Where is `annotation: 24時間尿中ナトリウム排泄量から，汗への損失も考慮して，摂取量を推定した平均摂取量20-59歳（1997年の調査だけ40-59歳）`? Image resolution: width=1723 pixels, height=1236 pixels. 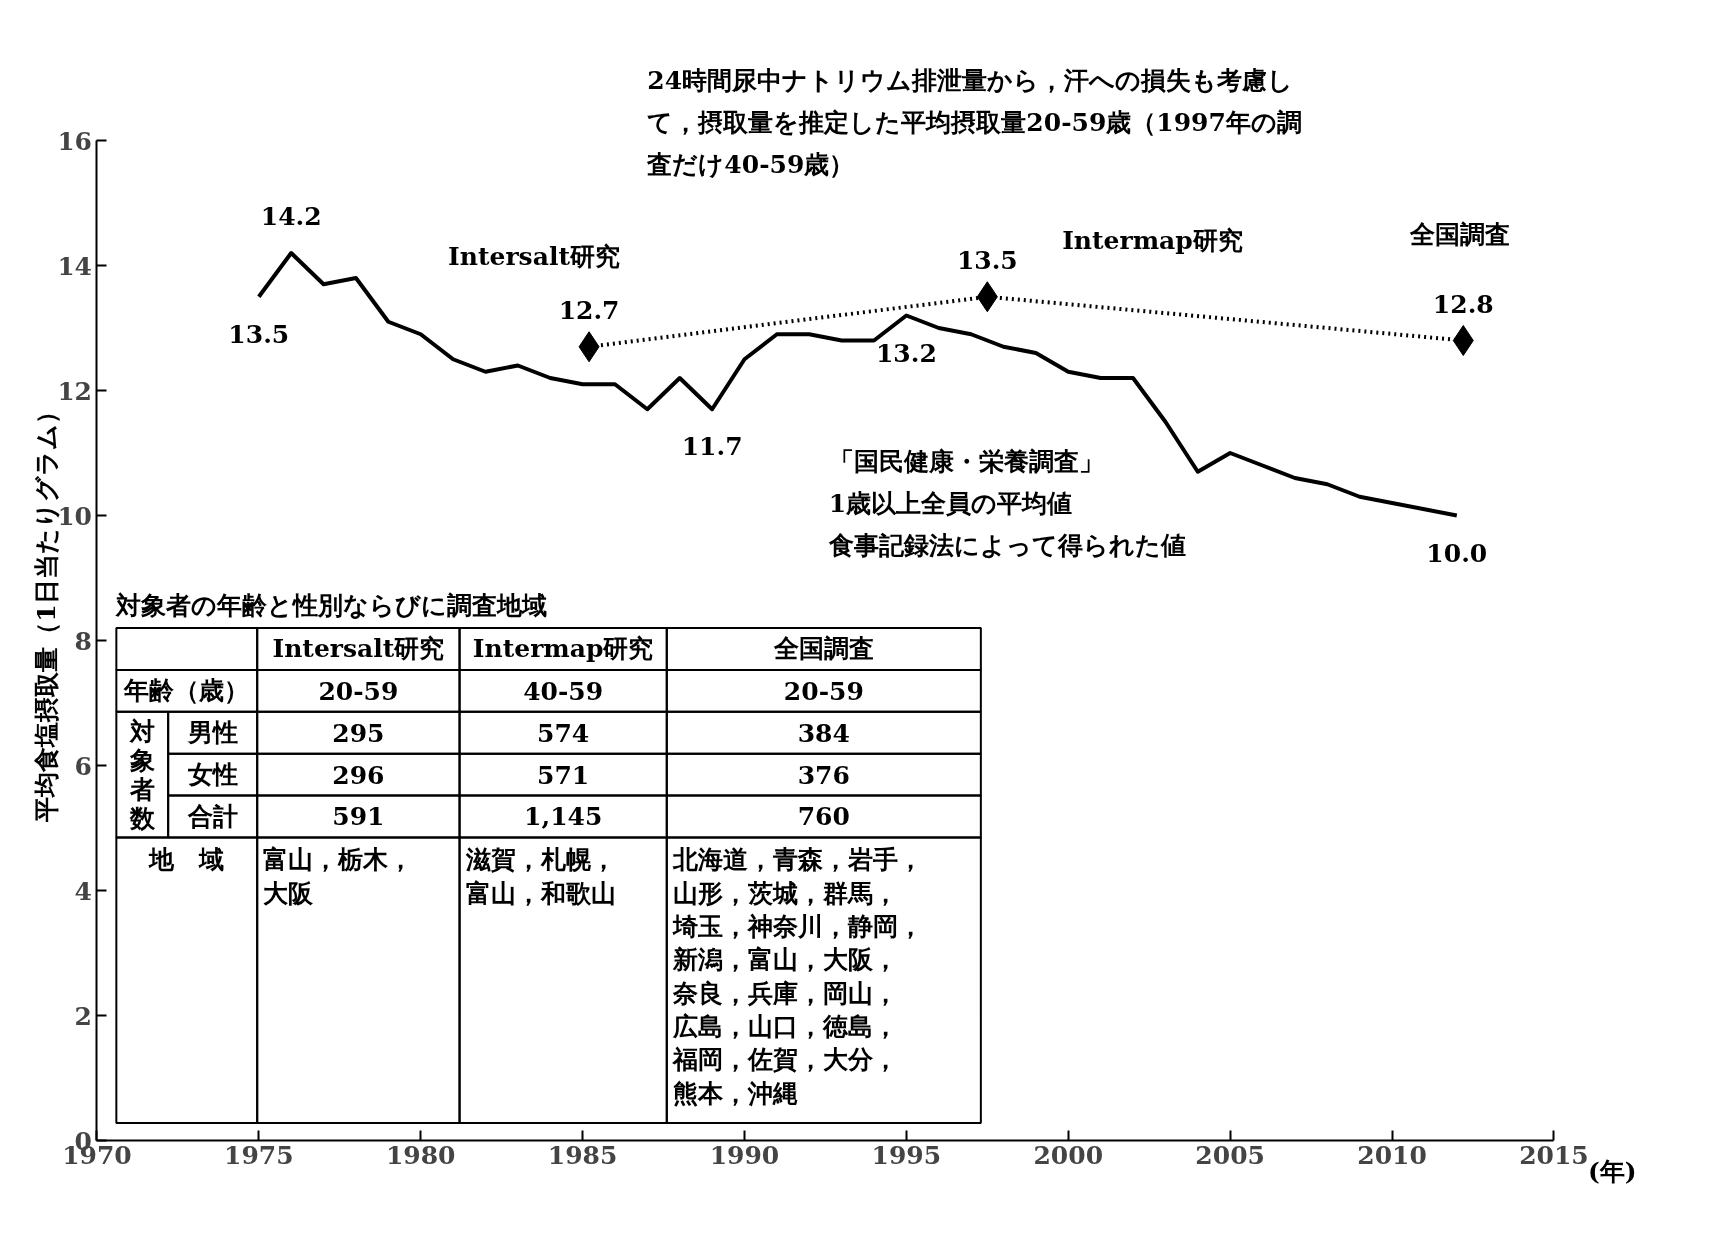 annotation: 24時間尿中ナトリウム排泄量から，汗への損失も考慮して，摂取量を推定した平均摂取量20-59歳（1997年の調査だけ40-59歳） is located at coordinates (974, 122).